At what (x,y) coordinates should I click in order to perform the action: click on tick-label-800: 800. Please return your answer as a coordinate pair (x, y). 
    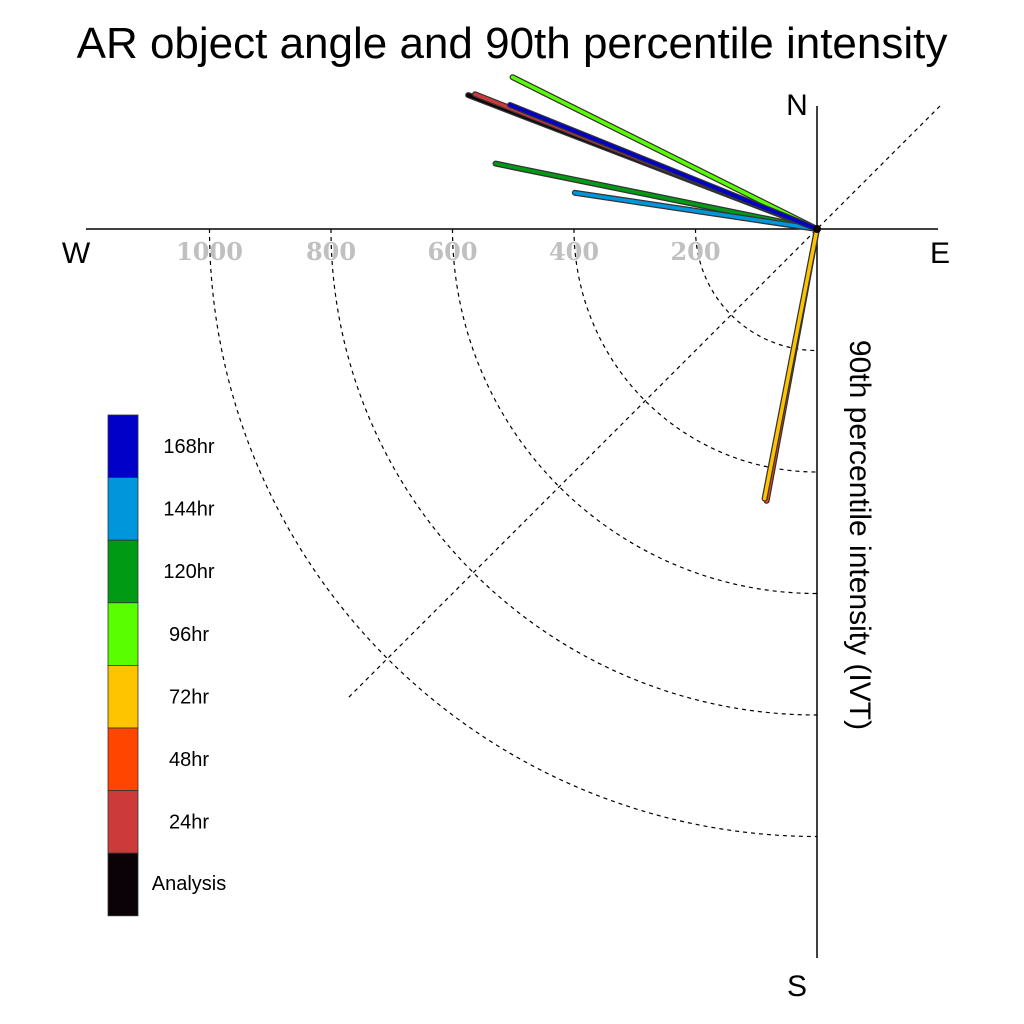
    Looking at the image, I should click on (331, 251).